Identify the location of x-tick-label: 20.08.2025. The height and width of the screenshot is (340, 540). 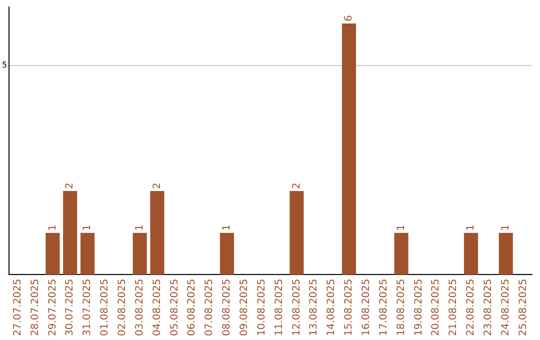
(436, 307).